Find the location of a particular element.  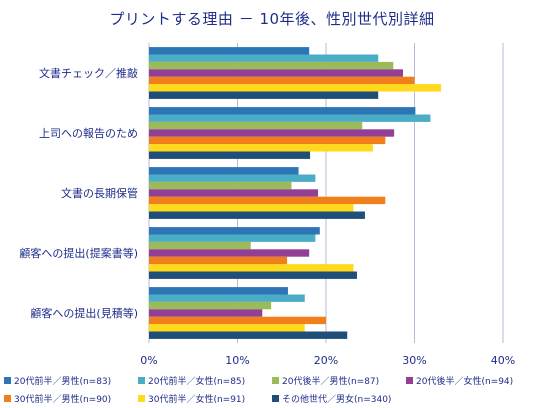

x-tick-label: 20% is located at coordinates (326, 360).